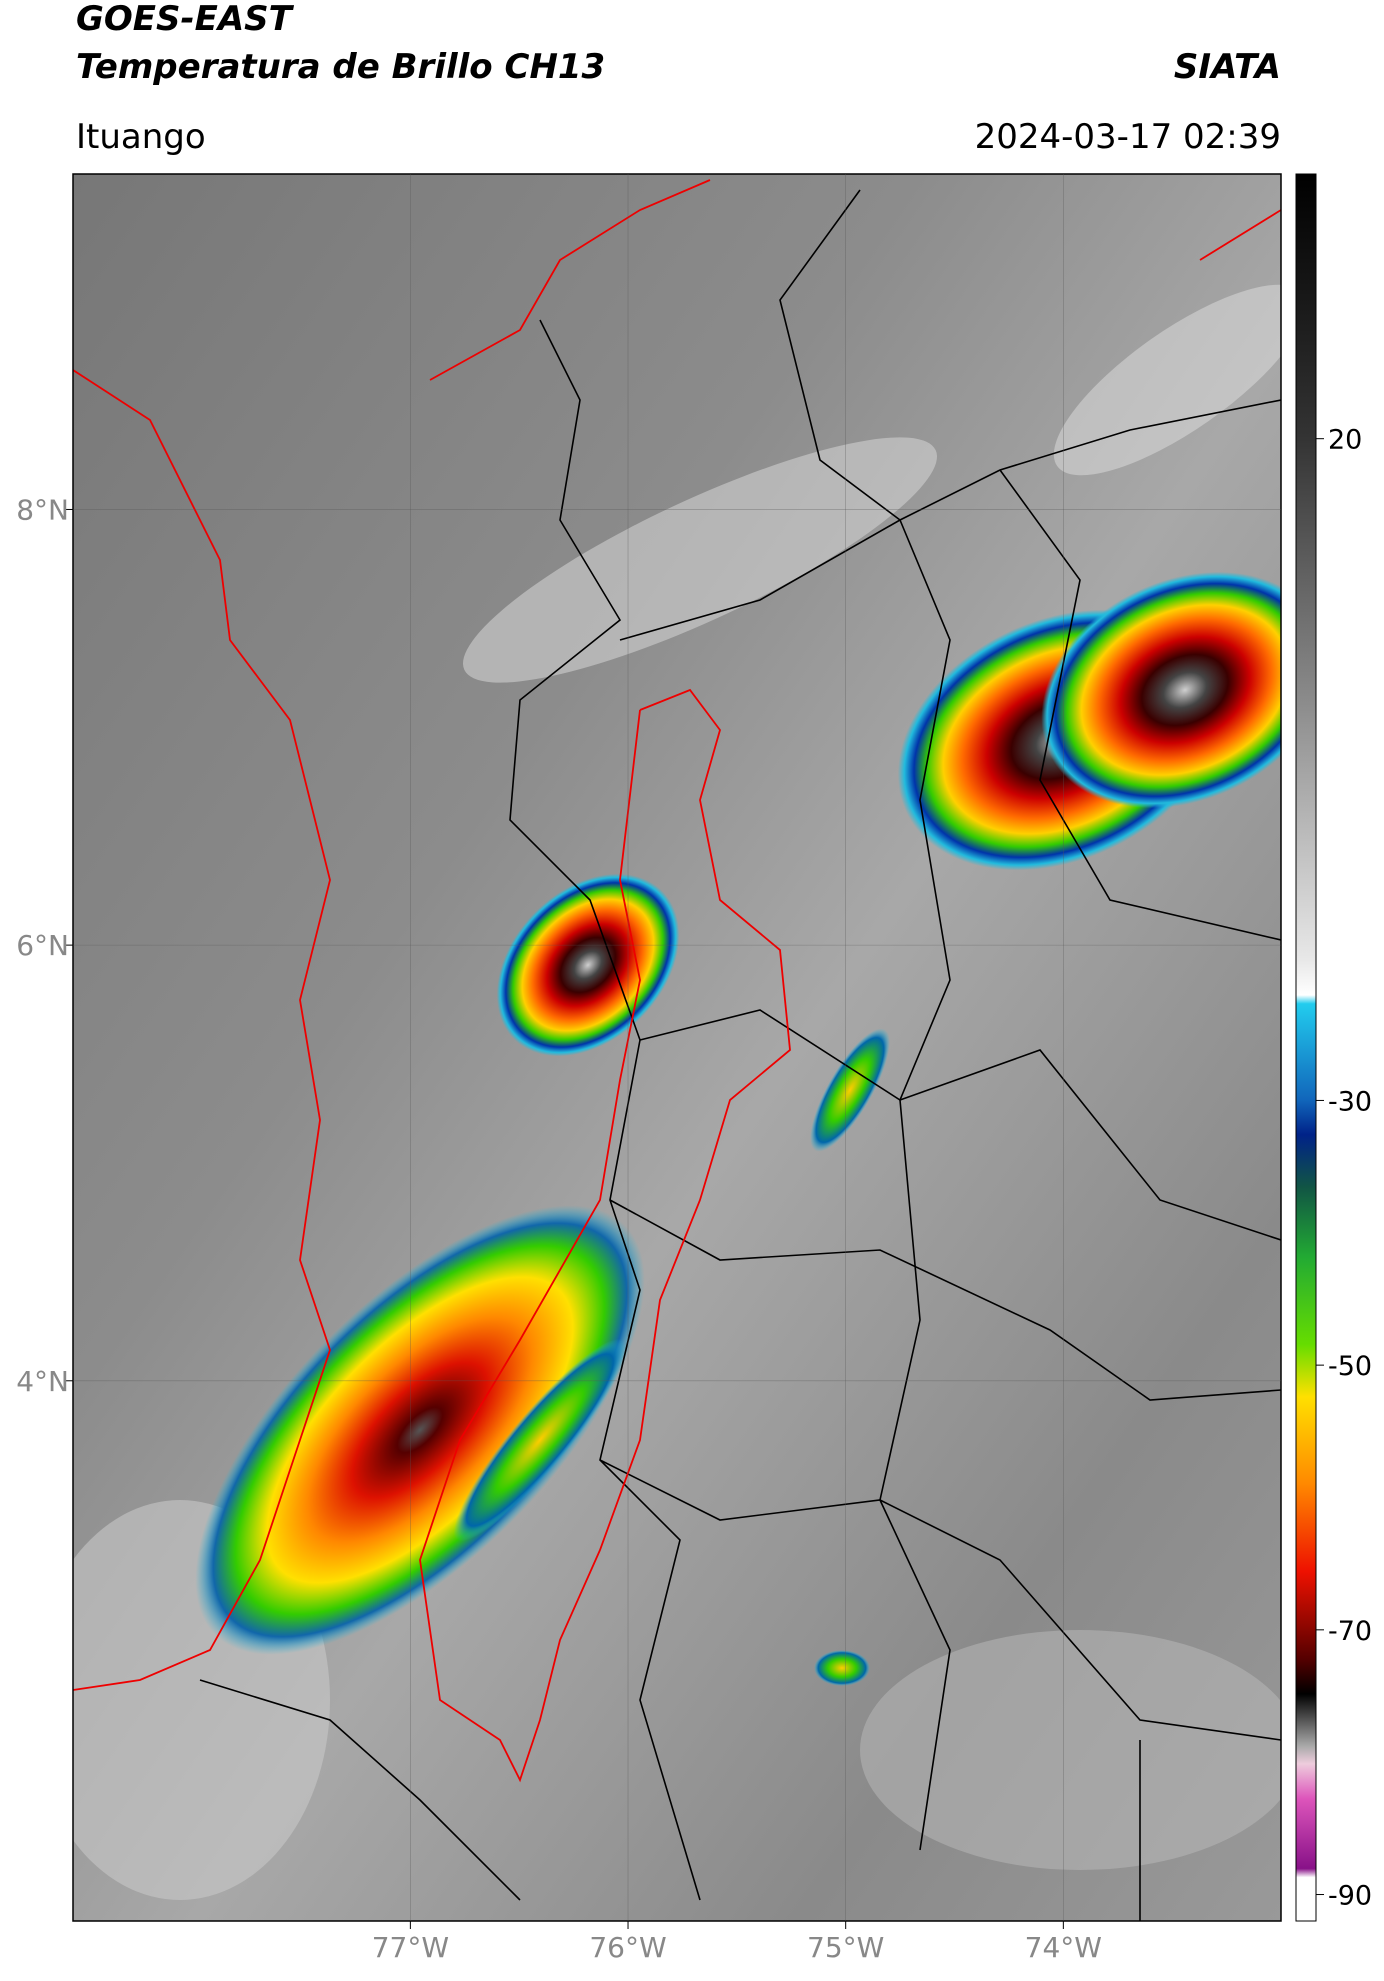 The width and height of the screenshot is (1384, 1981). I want to click on datetime: 2024-03-17 02:39, so click(1128, 137).